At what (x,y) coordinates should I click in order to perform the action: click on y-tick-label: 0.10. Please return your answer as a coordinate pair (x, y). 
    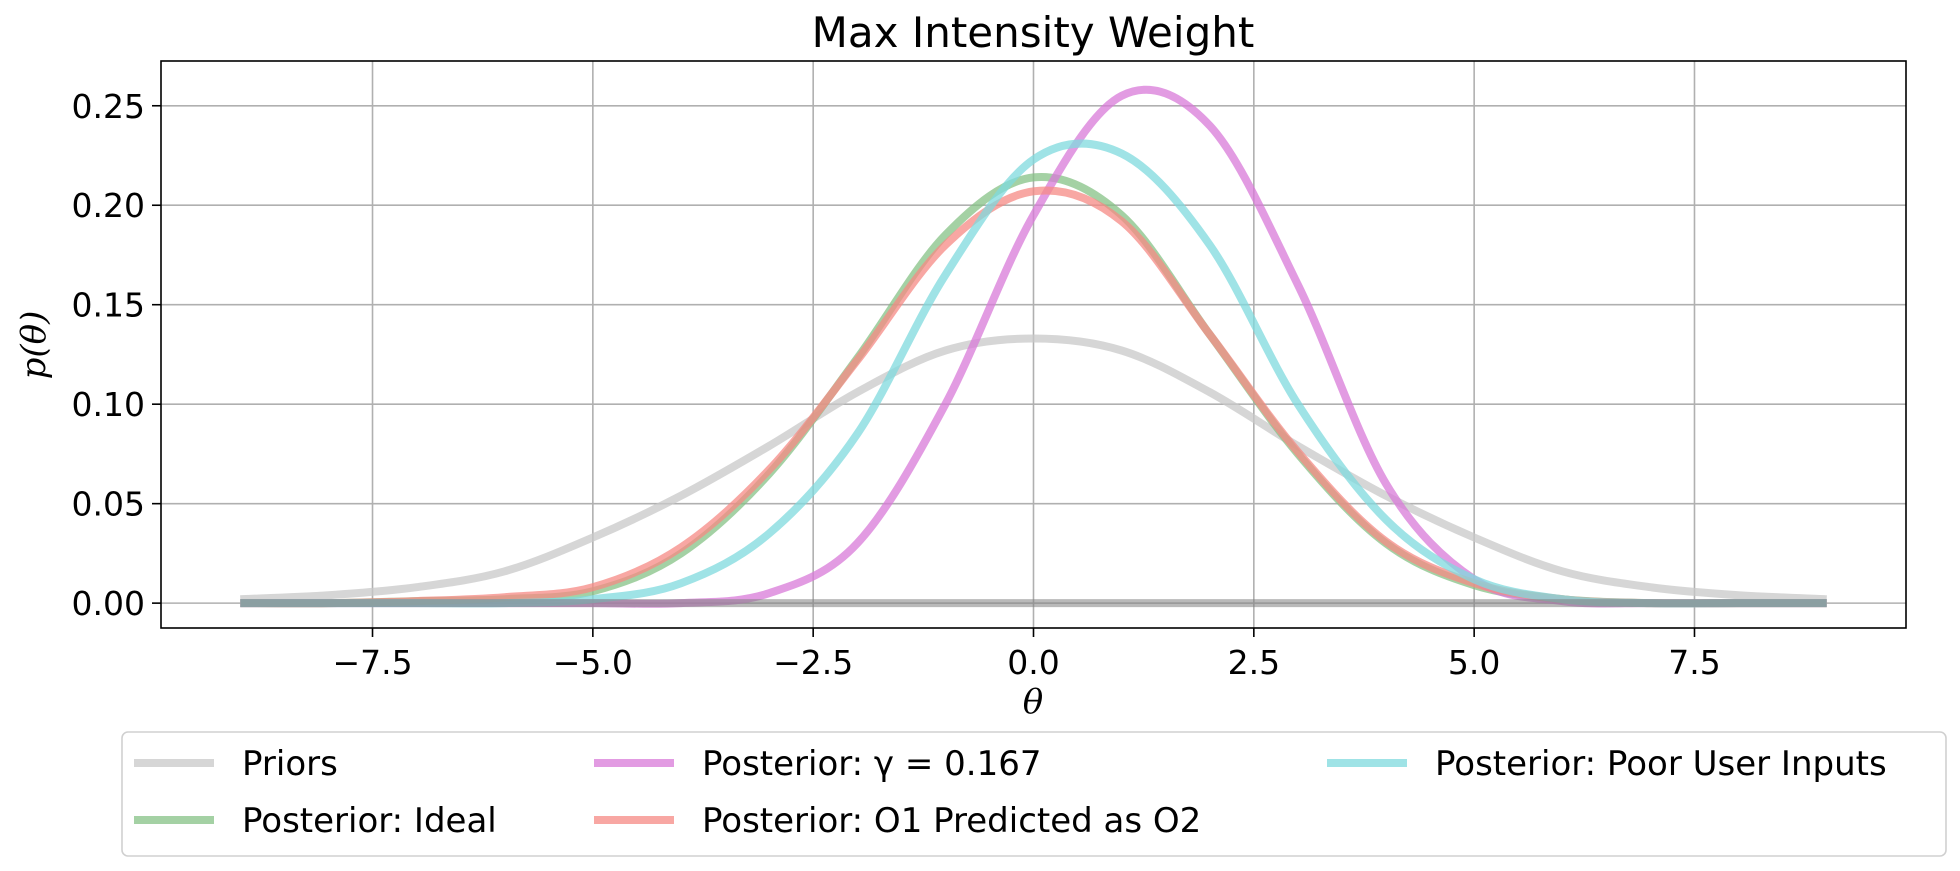
    Looking at the image, I should click on (108, 404).